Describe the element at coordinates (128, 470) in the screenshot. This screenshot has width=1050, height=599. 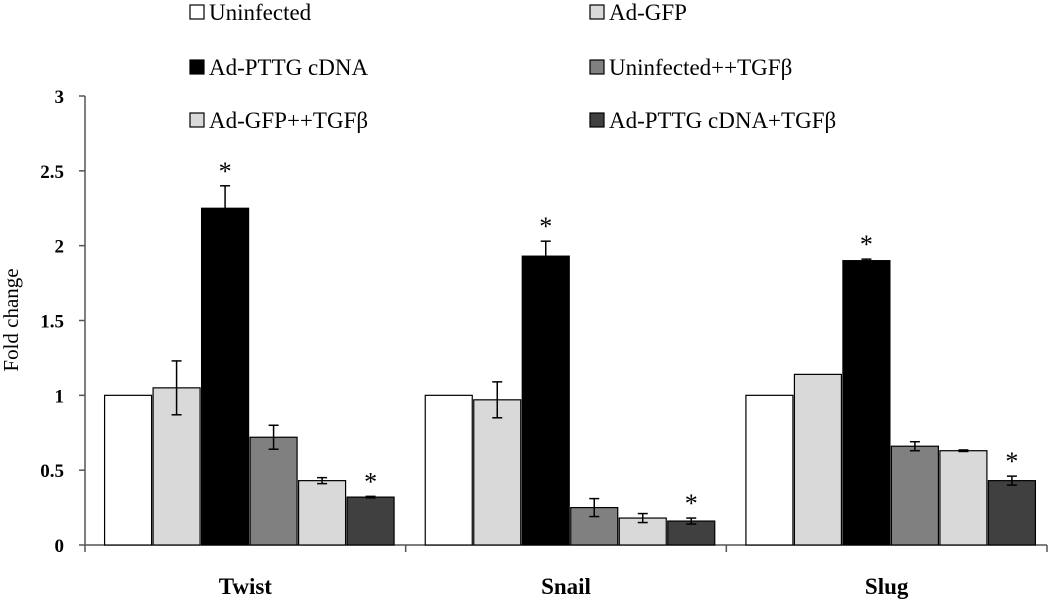
I see `bar-uninfected-twist` at that location.